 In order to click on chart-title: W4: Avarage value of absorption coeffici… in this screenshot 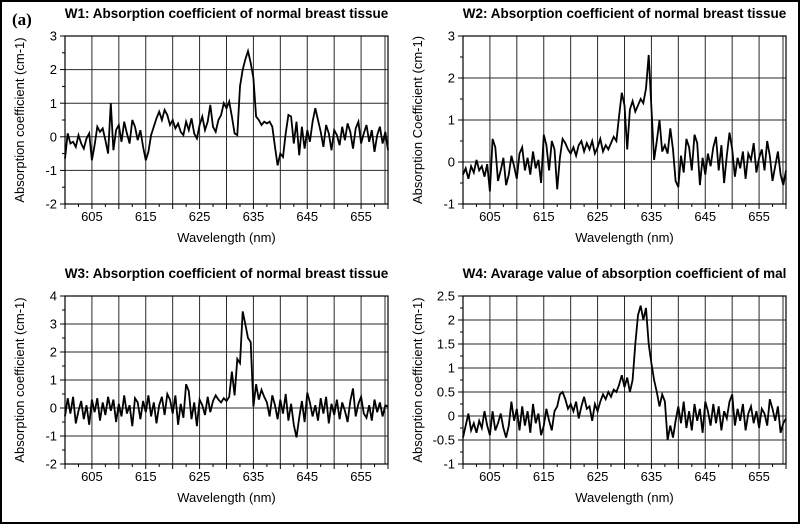, I will do `click(625, 273)`.